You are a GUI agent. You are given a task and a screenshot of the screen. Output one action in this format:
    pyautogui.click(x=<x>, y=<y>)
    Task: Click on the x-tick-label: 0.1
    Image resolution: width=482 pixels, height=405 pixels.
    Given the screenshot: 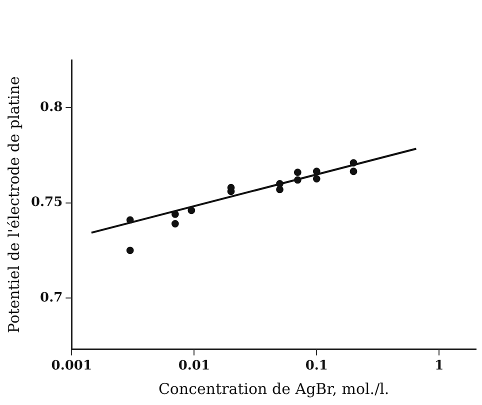 What is the action you would take?
    pyautogui.click(x=316, y=366)
    